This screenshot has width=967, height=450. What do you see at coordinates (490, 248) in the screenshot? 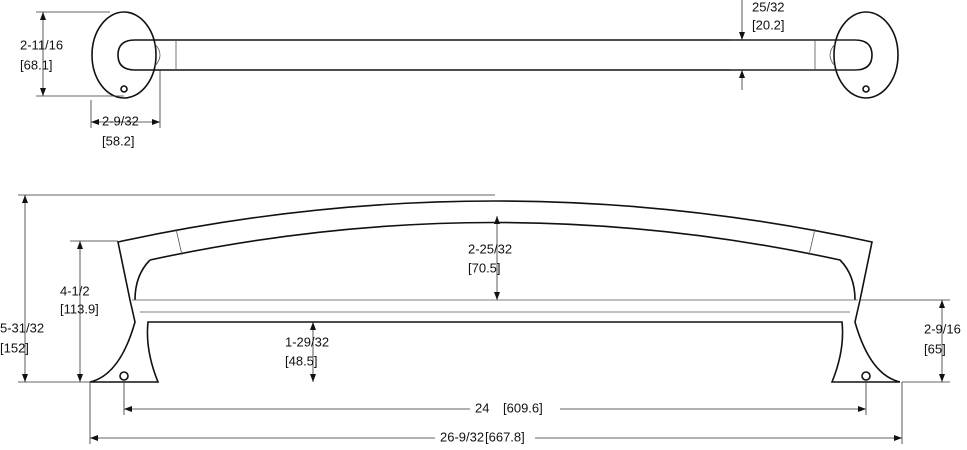
I see `dim-label: 2-25/32` at bounding box center [490, 248].